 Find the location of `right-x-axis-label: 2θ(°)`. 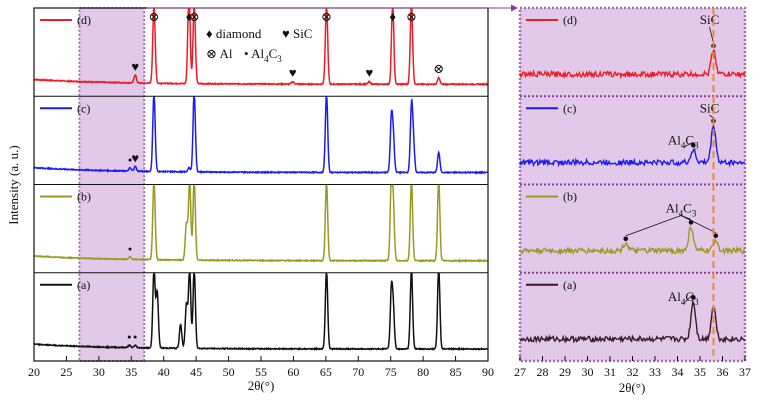

right-x-axis-label: 2θ(°) is located at coordinates (632, 387).